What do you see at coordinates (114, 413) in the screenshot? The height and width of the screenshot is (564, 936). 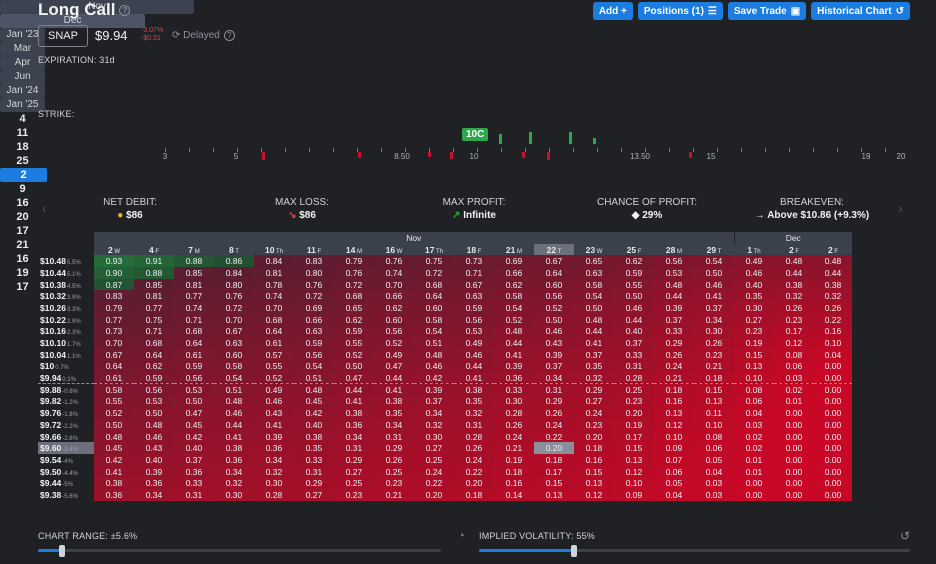 I see `pl-cell: 0.52` at bounding box center [114, 413].